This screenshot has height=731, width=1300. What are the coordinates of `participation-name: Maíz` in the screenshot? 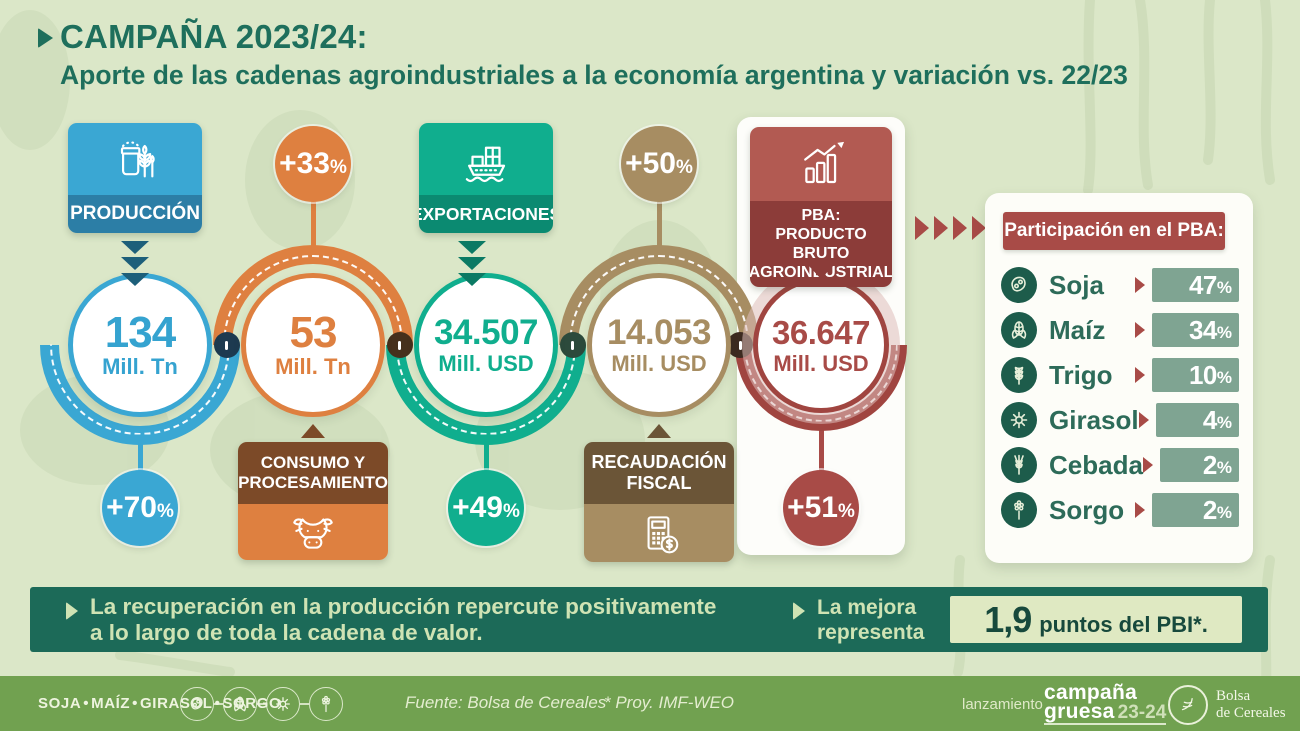 It's located at (1077, 329).